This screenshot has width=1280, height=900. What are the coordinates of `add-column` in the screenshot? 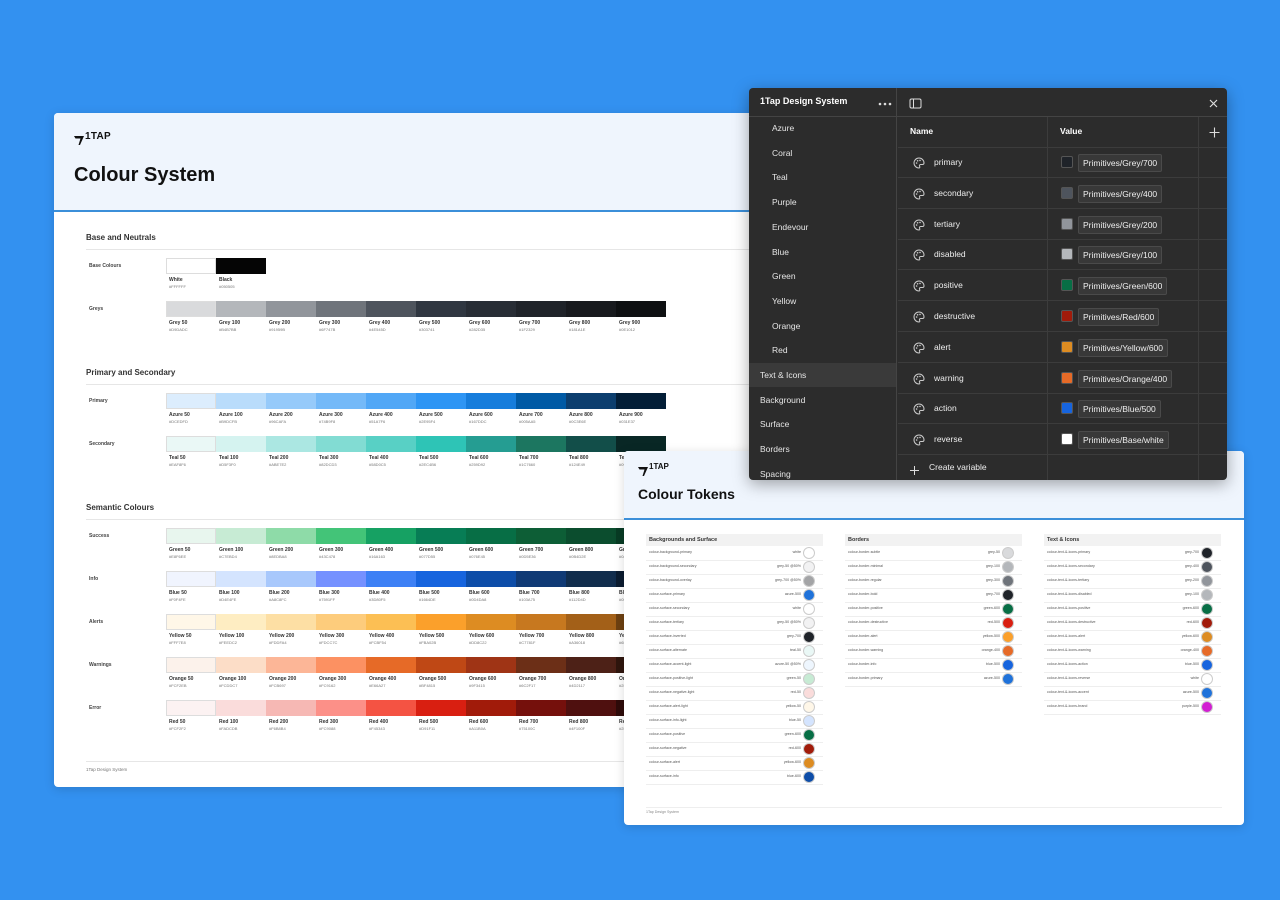 It's located at (1214, 131).